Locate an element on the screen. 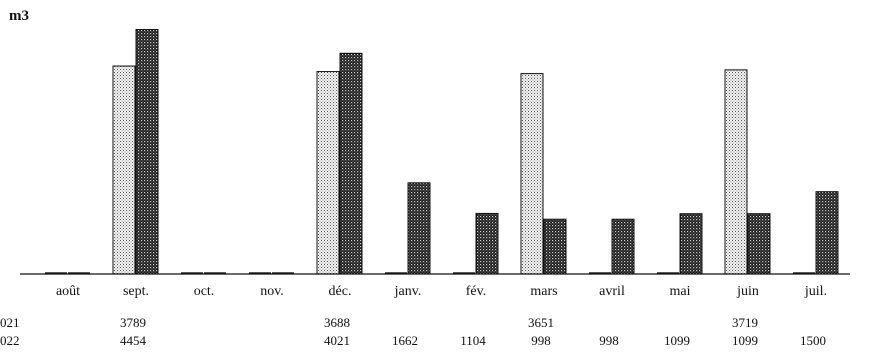  y-axis-label: m3 is located at coordinates (19, 16).